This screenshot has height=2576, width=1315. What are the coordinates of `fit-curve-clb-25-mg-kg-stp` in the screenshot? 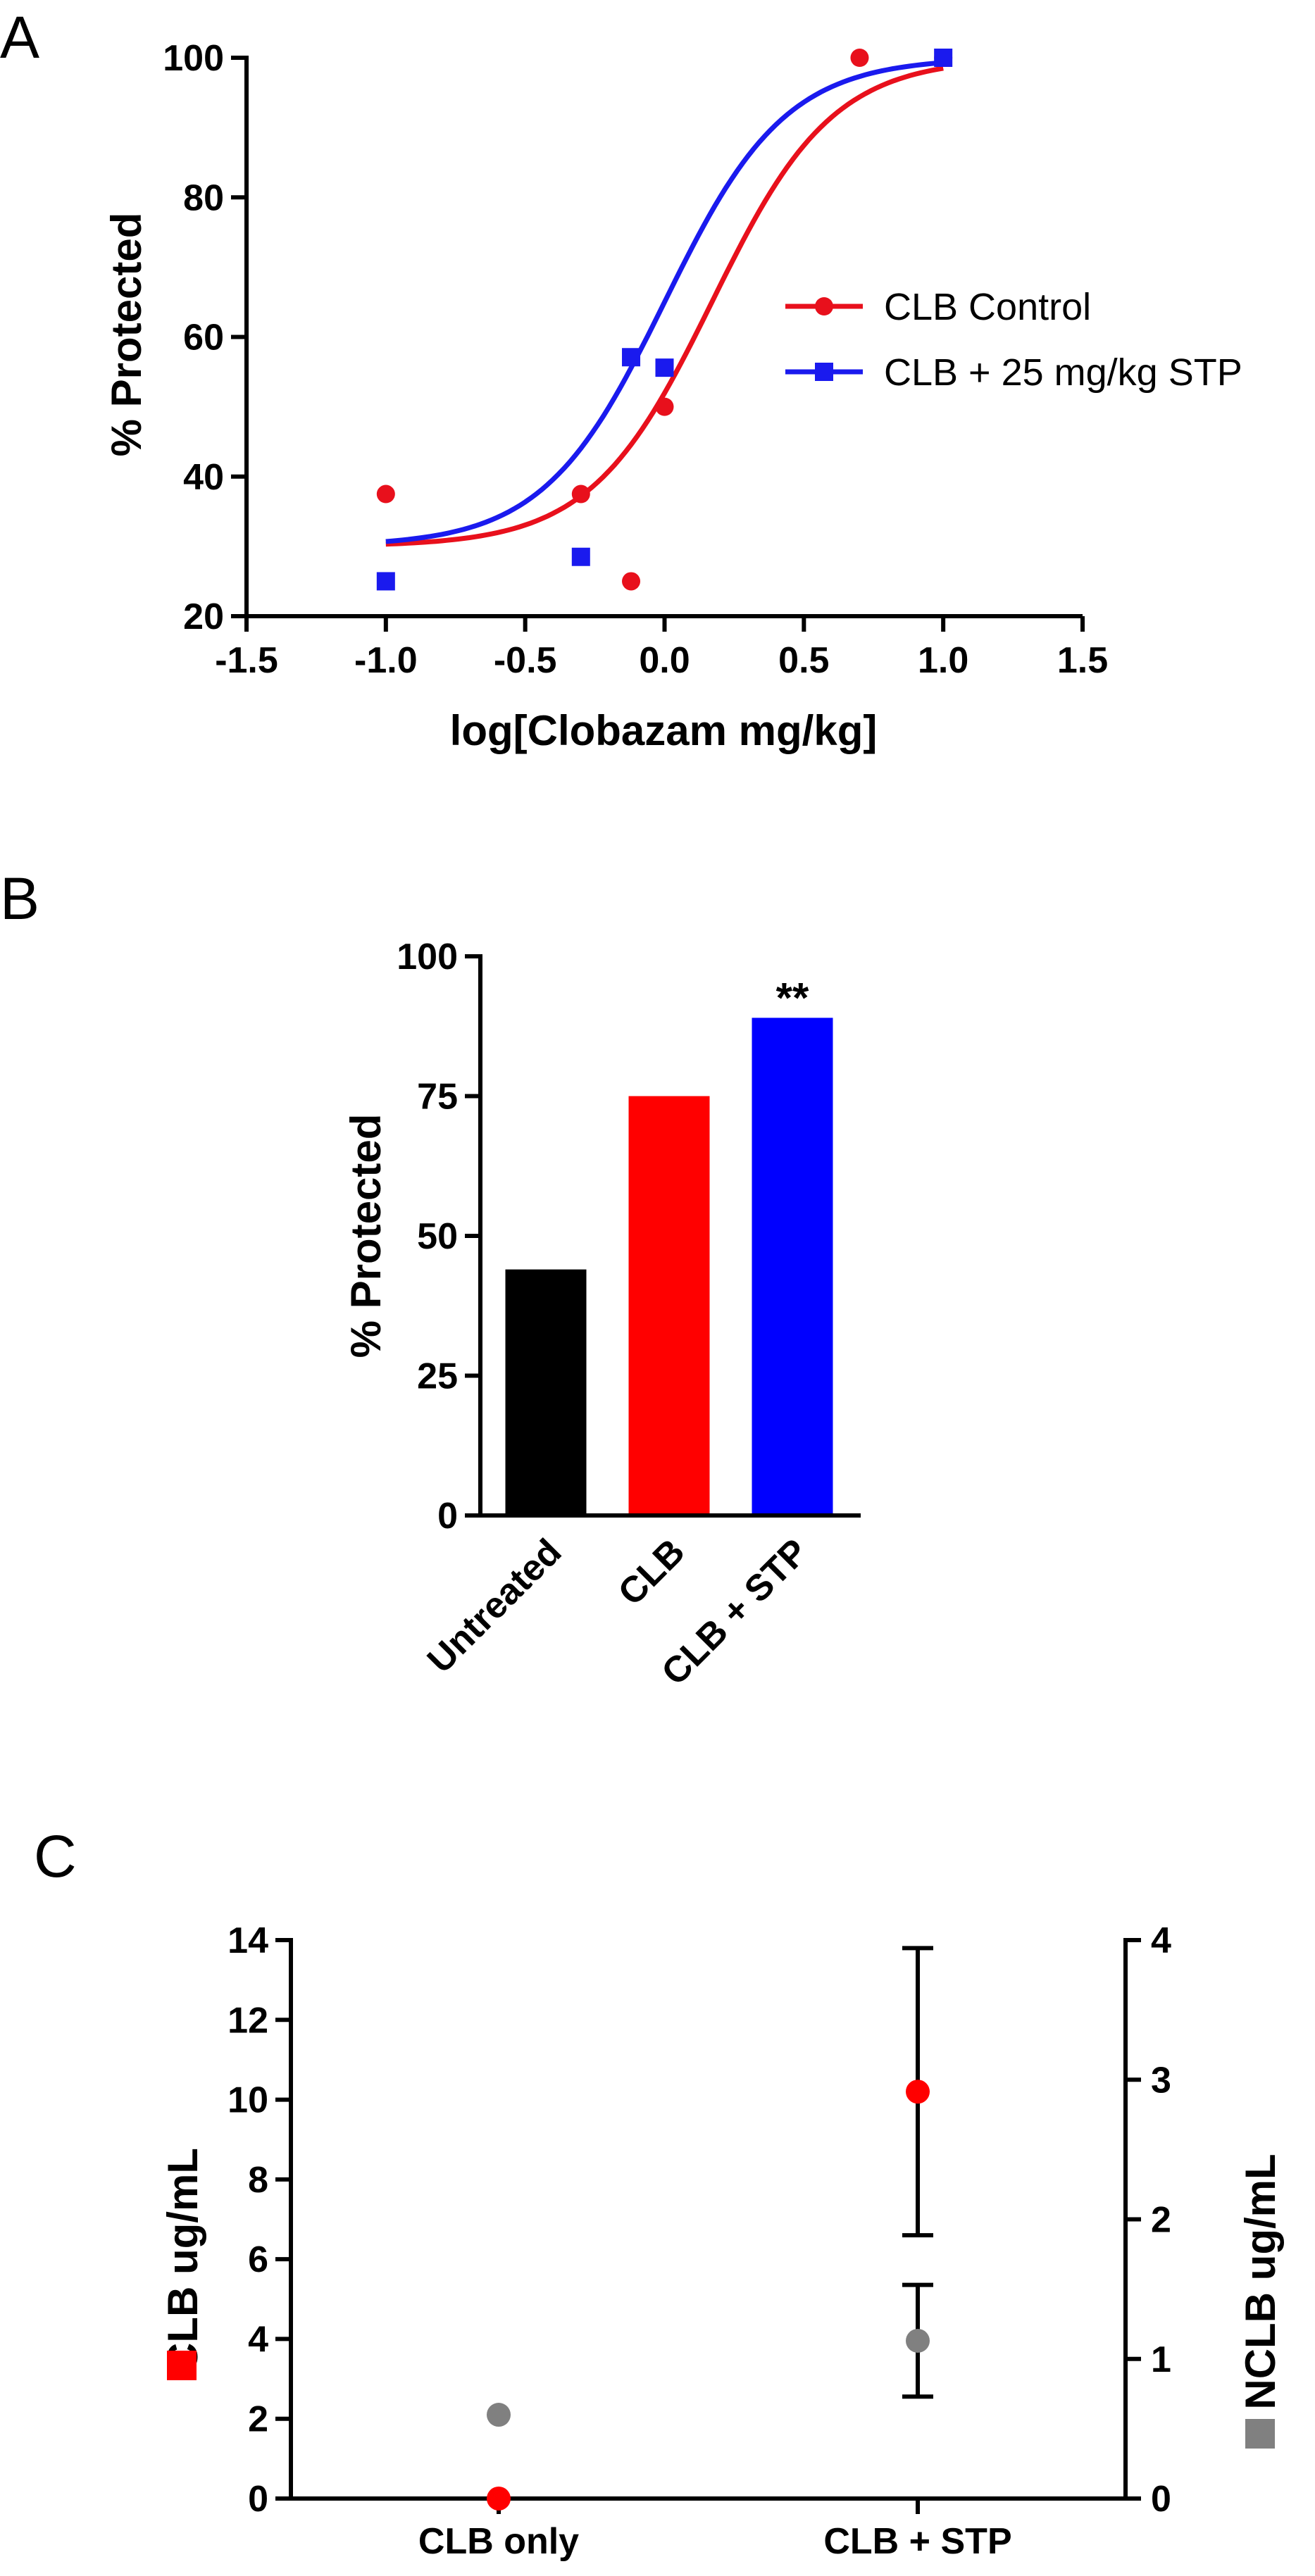 It's located at (664, 302).